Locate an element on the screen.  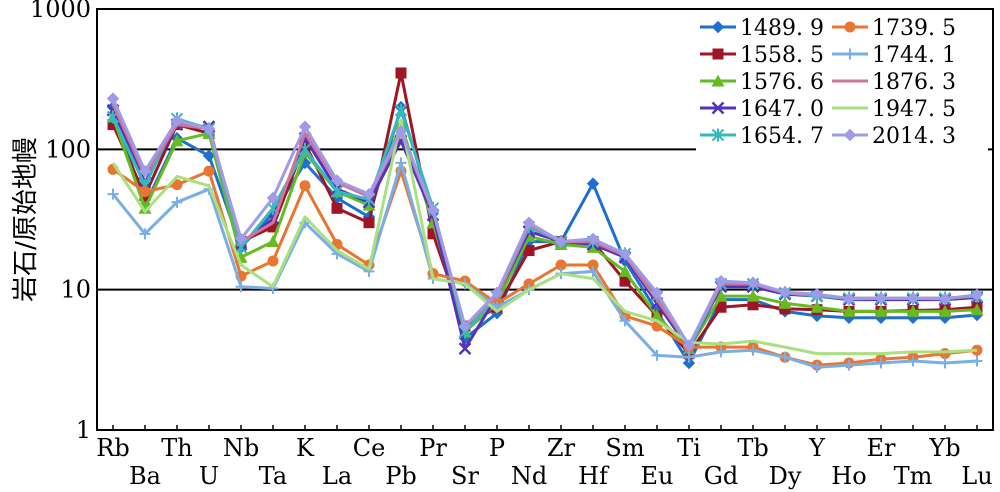
legend-item: 1876. 3 is located at coordinates (894, 82).